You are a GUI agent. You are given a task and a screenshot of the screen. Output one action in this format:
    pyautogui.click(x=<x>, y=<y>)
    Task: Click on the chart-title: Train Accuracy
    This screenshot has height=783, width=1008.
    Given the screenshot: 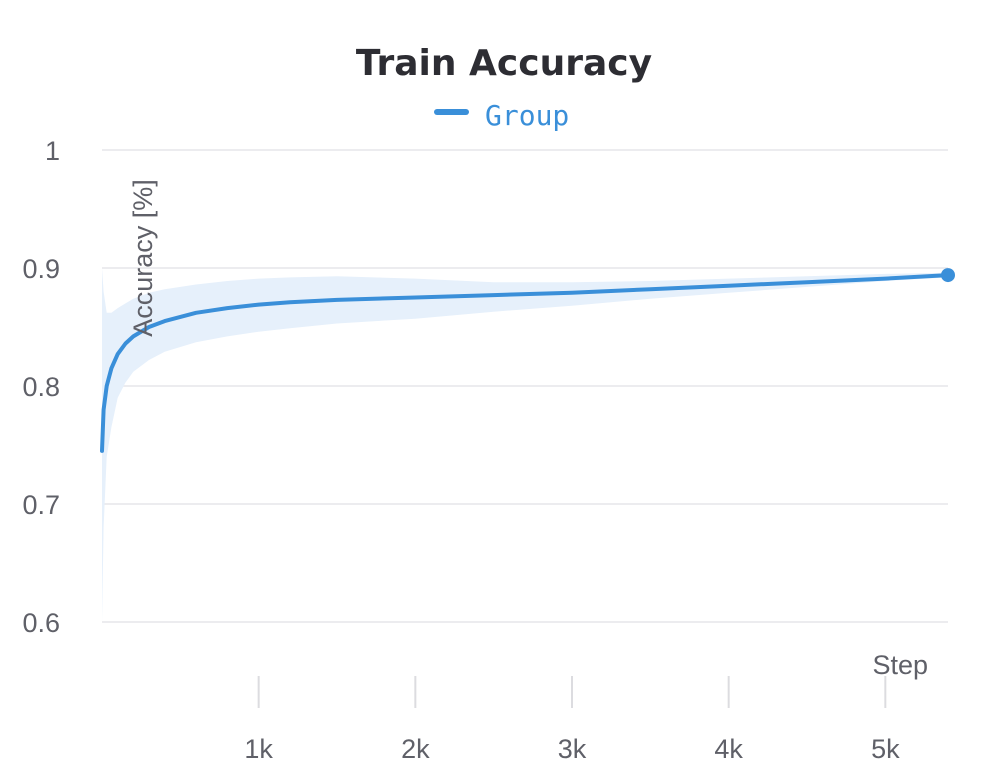 What is the action you would take?
    pyautogui.click(x=504, y=63)
    